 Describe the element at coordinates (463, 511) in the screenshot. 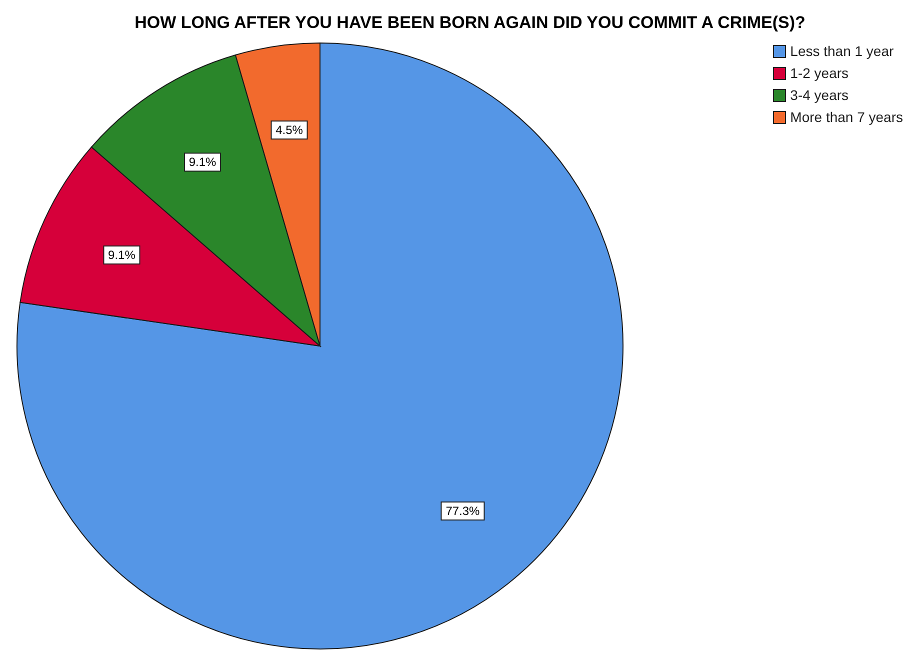

I see `data-label: 77.3%` at that location.